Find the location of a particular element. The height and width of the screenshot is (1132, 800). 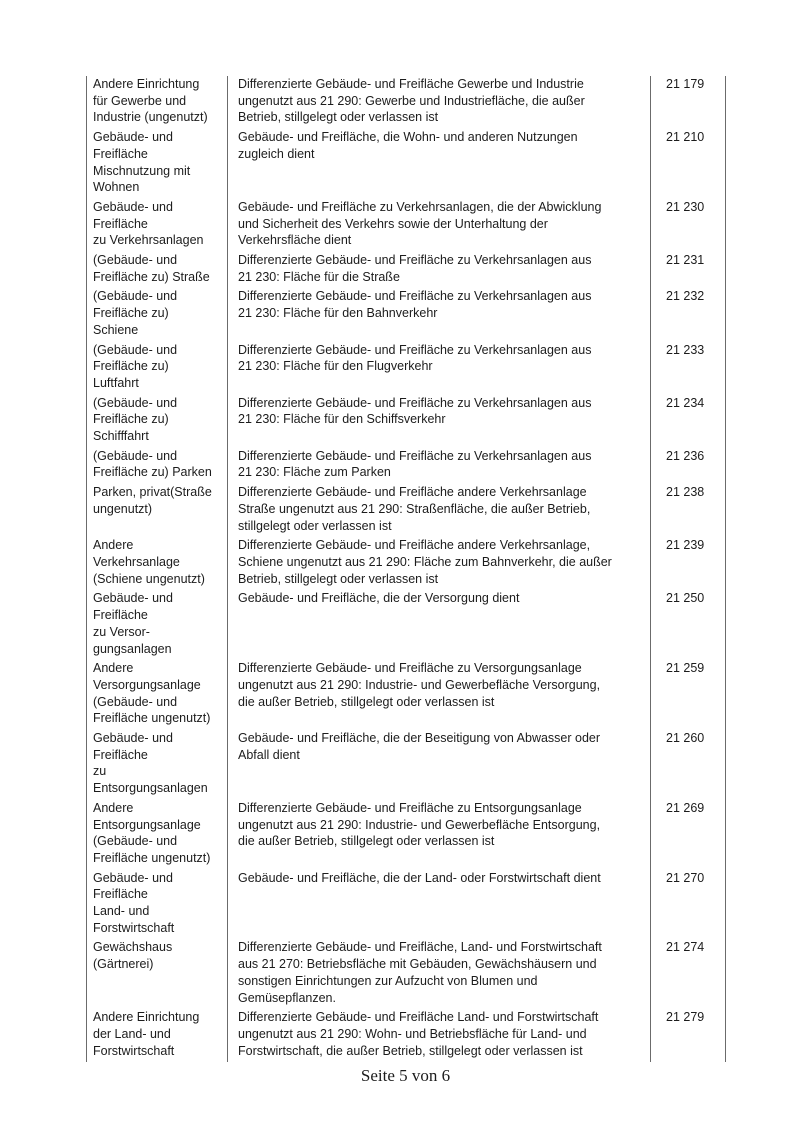

code-cell: 21 239 is located at coordinates (688, 564).